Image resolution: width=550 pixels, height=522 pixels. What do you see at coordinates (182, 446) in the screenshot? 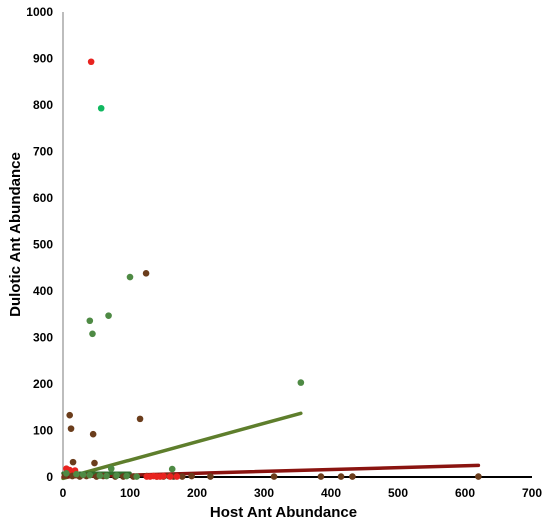
I see `trendline` at bounding box center [182, 446].